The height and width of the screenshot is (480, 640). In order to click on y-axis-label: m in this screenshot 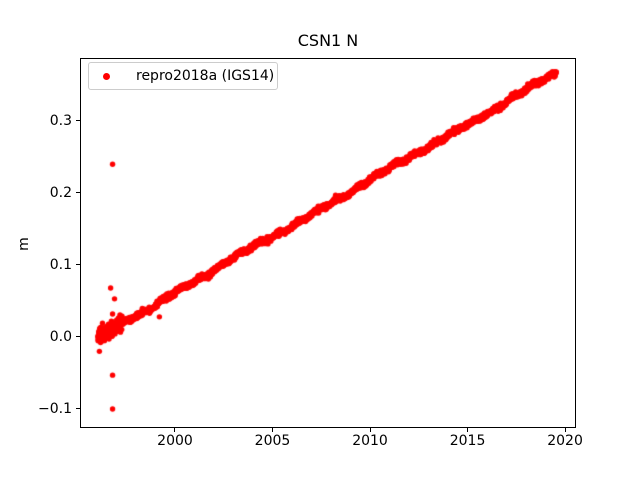, I will do `click(24, 244)`.